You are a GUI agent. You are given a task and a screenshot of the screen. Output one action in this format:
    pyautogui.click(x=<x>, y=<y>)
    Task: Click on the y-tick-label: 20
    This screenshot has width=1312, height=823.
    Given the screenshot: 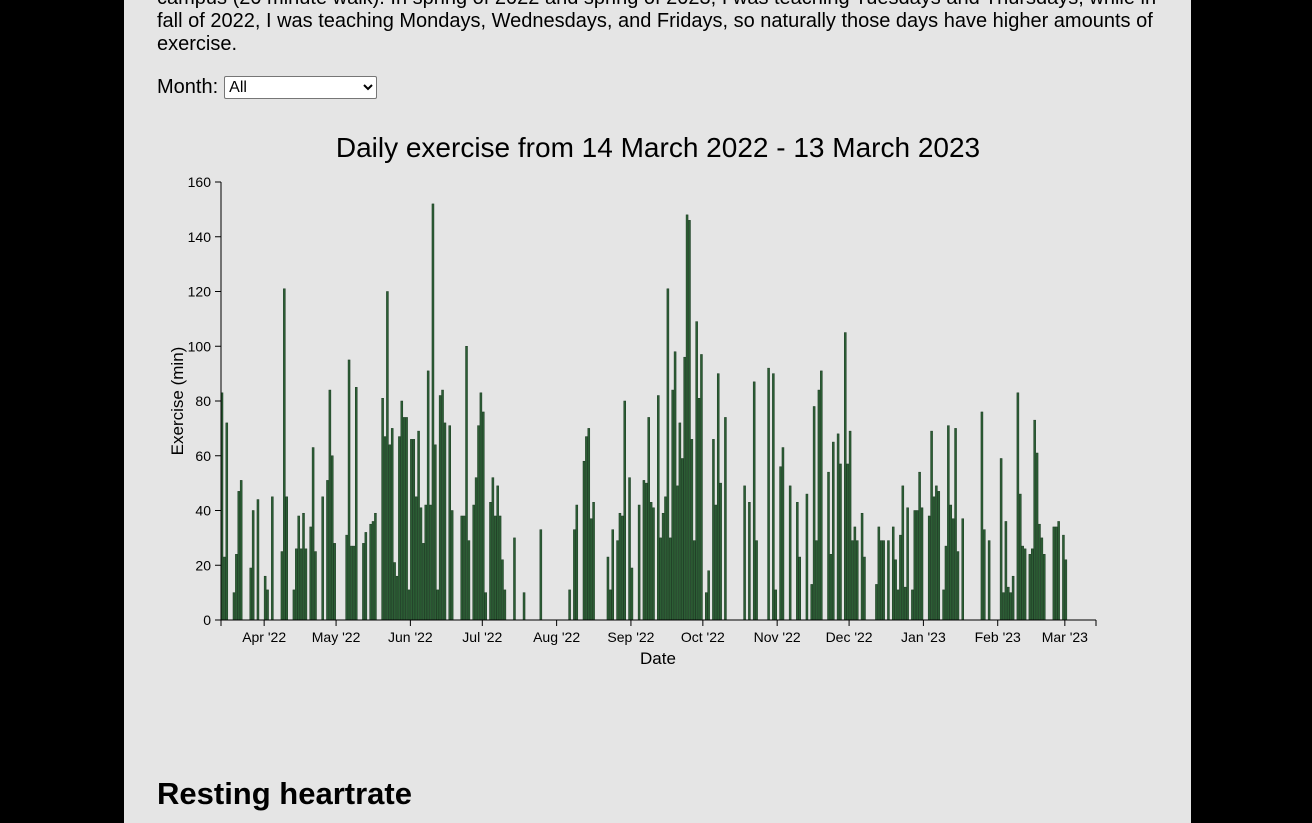 What is the action you would take?
    pyautogui.click(x=203, y=565)
    